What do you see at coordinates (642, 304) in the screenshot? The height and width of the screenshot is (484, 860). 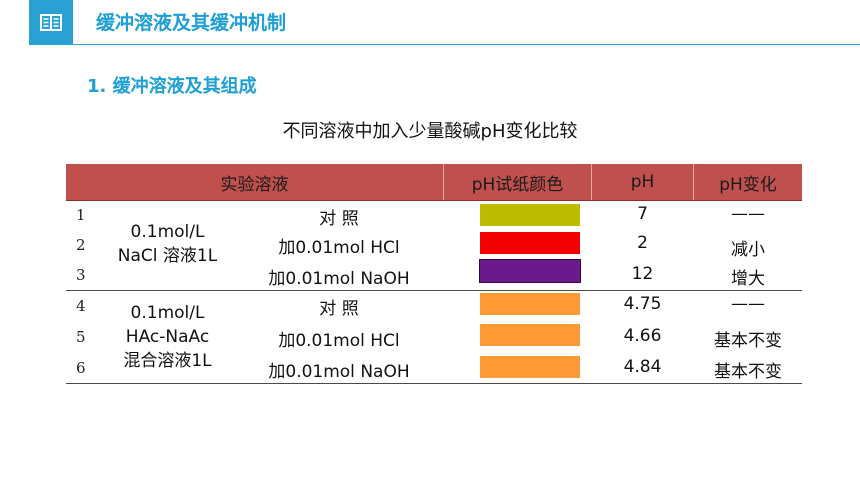 I see `ph-value: 4.75` at bounding box center [642, 304].